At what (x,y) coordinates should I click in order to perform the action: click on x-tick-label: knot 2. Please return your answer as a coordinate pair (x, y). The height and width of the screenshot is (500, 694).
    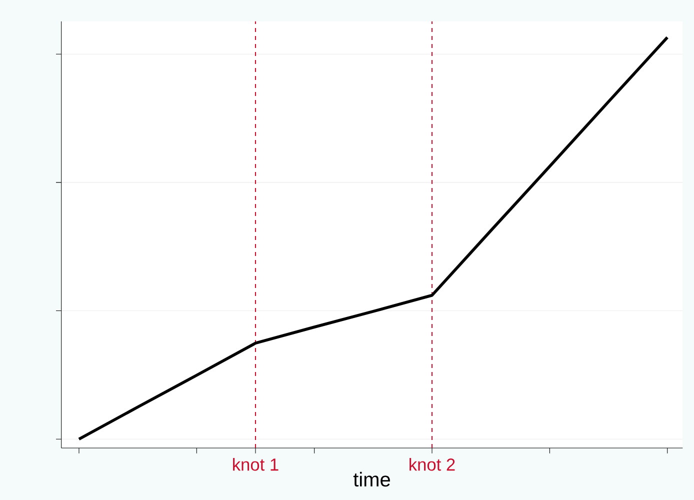
    Looking at the image, I should click on (432, 464).